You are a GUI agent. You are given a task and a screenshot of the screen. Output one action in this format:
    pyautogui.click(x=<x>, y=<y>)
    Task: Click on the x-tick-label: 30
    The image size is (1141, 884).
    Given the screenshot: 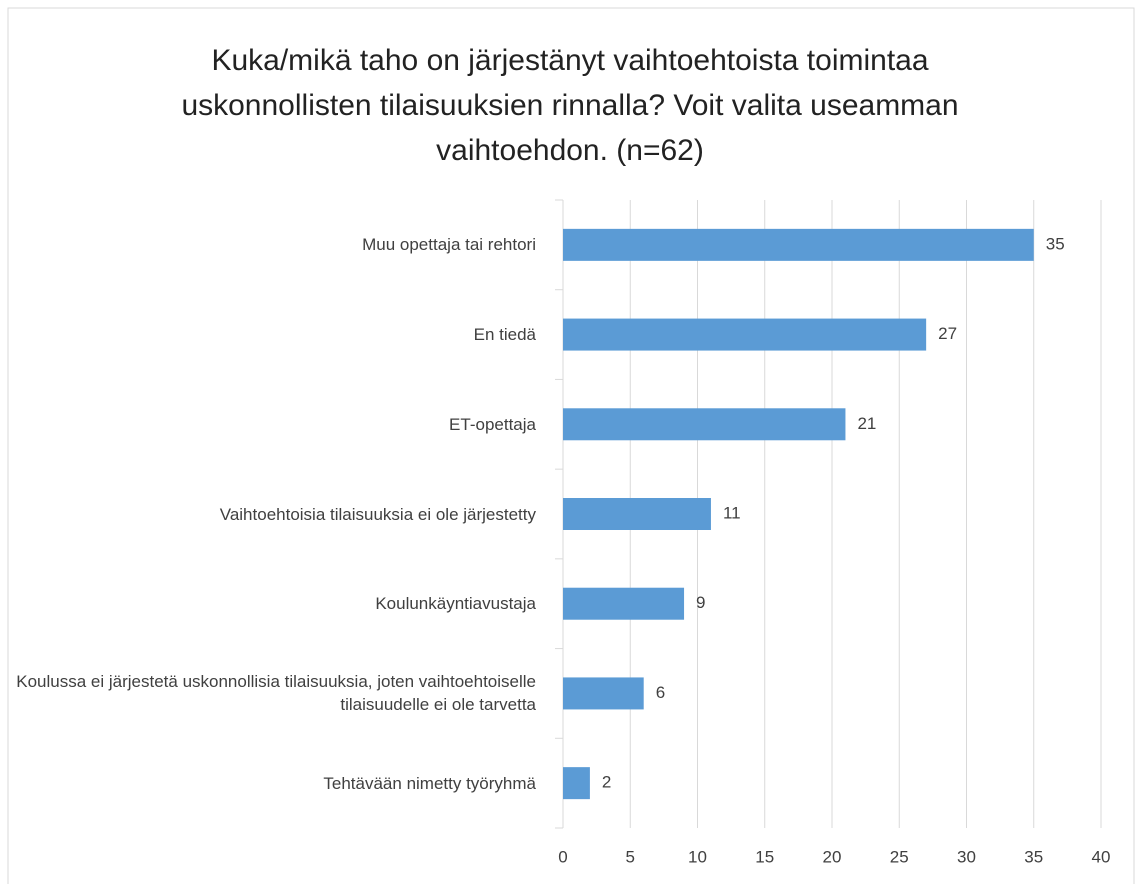 What is the action you would take?
    pyautogui.click(x=966, y=856)
    